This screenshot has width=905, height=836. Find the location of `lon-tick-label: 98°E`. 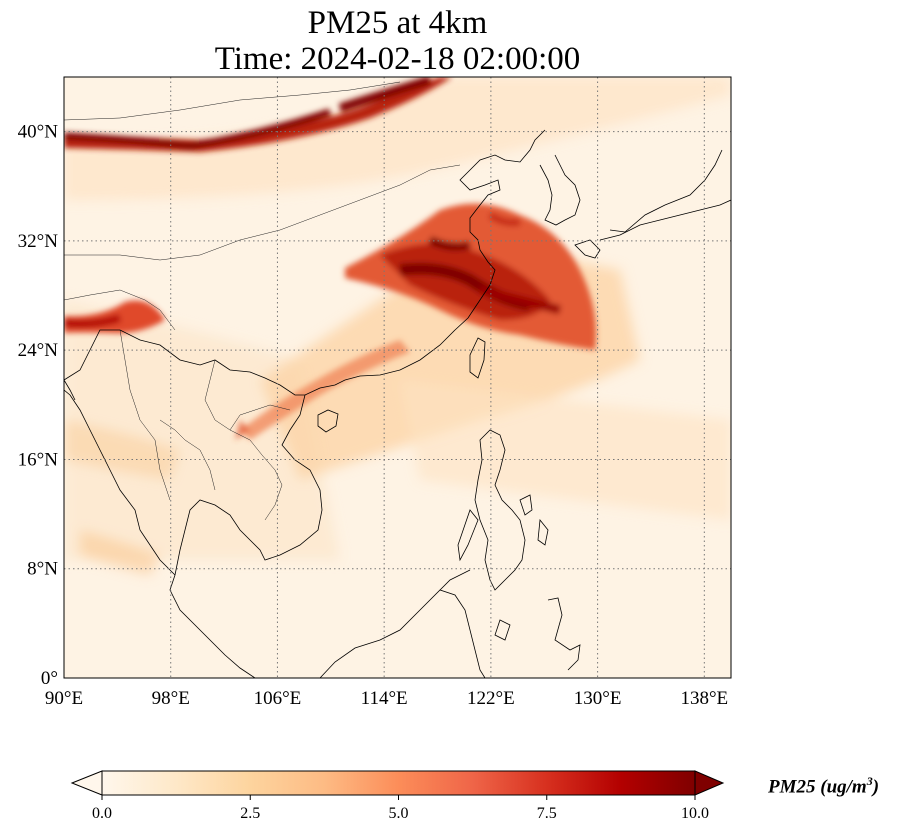

lon-tick-label: 98°E is located at coordinates (171, 698).